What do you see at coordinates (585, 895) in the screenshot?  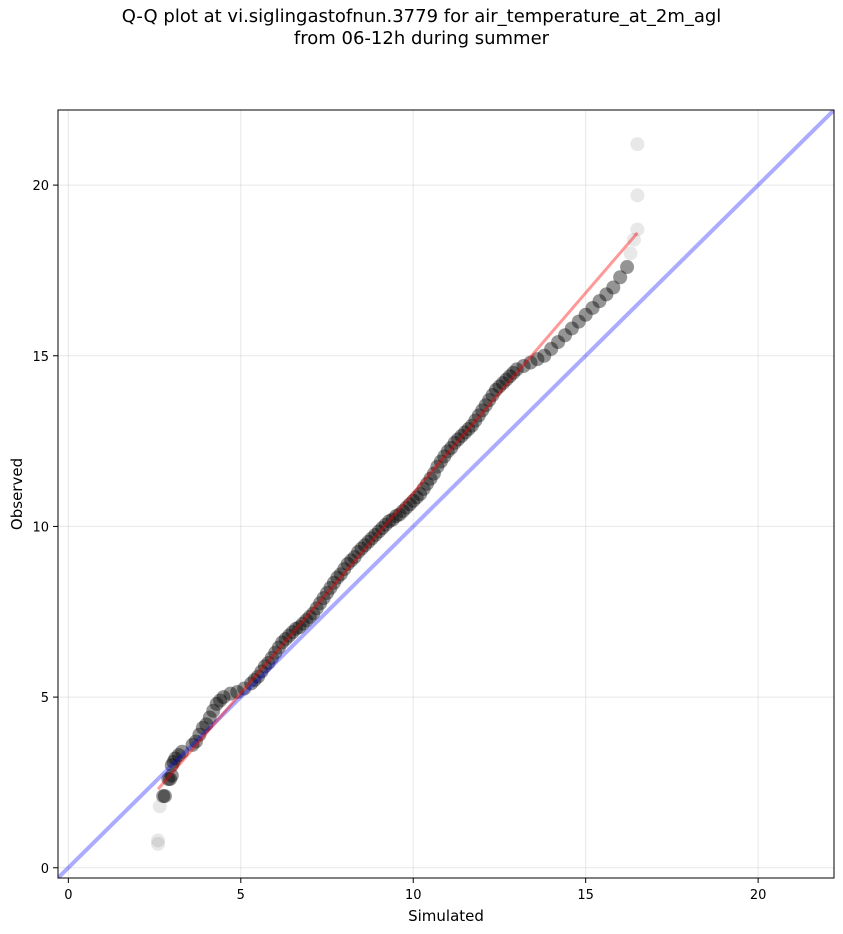 I see `x-tick-label: 15` at bounding box center [585, 895].